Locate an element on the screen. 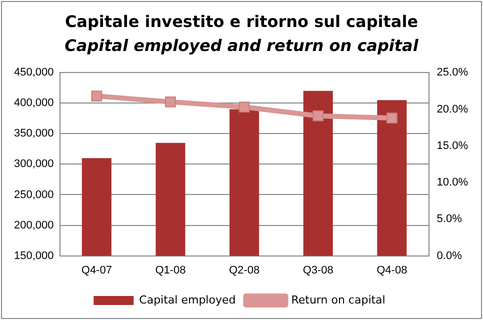 The height and width of the screenshot is (320, 483). x-tick-label: Q2-08 is located at coordinates (244, 270).